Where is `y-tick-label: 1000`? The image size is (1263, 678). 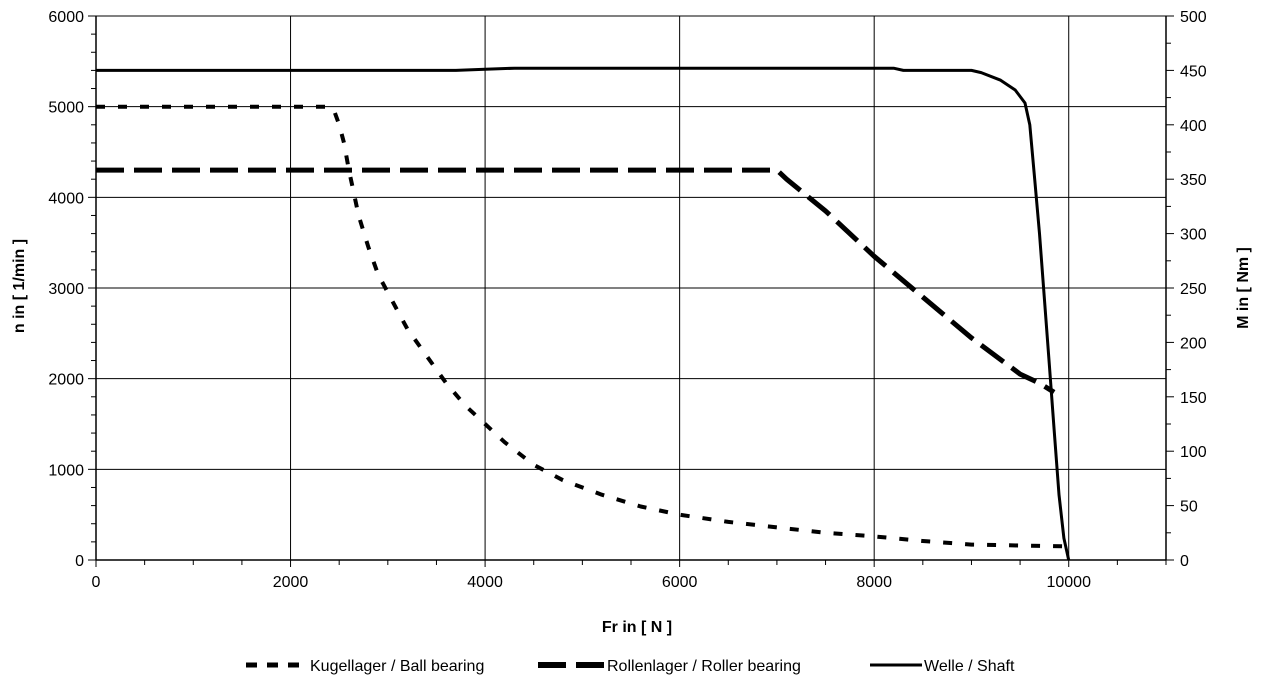 y-tick-label: 1000 is located at coordinates (66, 470).